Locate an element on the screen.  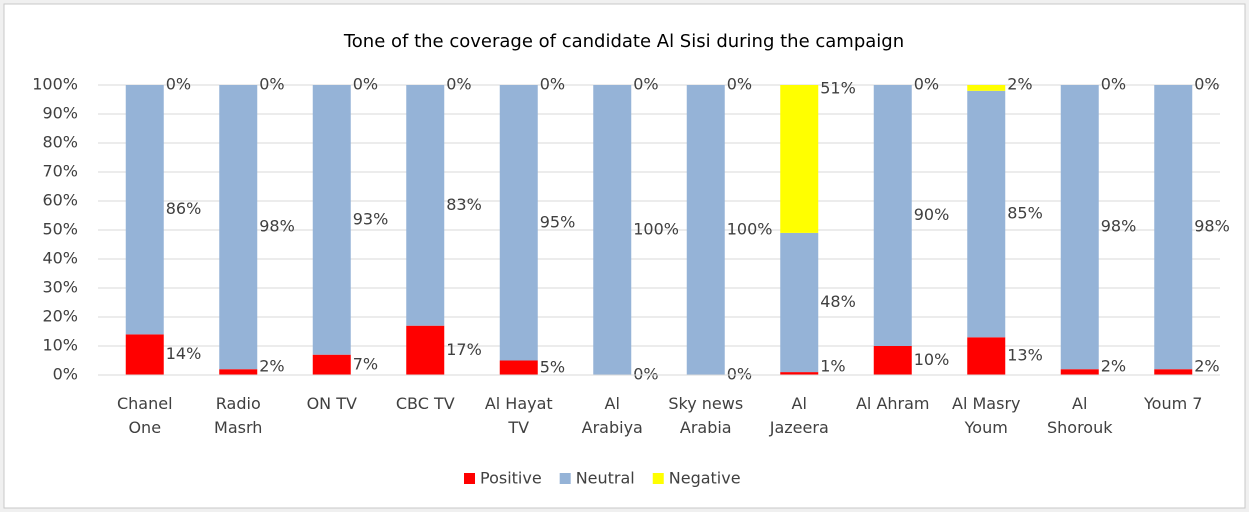
y-tick-label: 40% is located at coordinates (60, 258).